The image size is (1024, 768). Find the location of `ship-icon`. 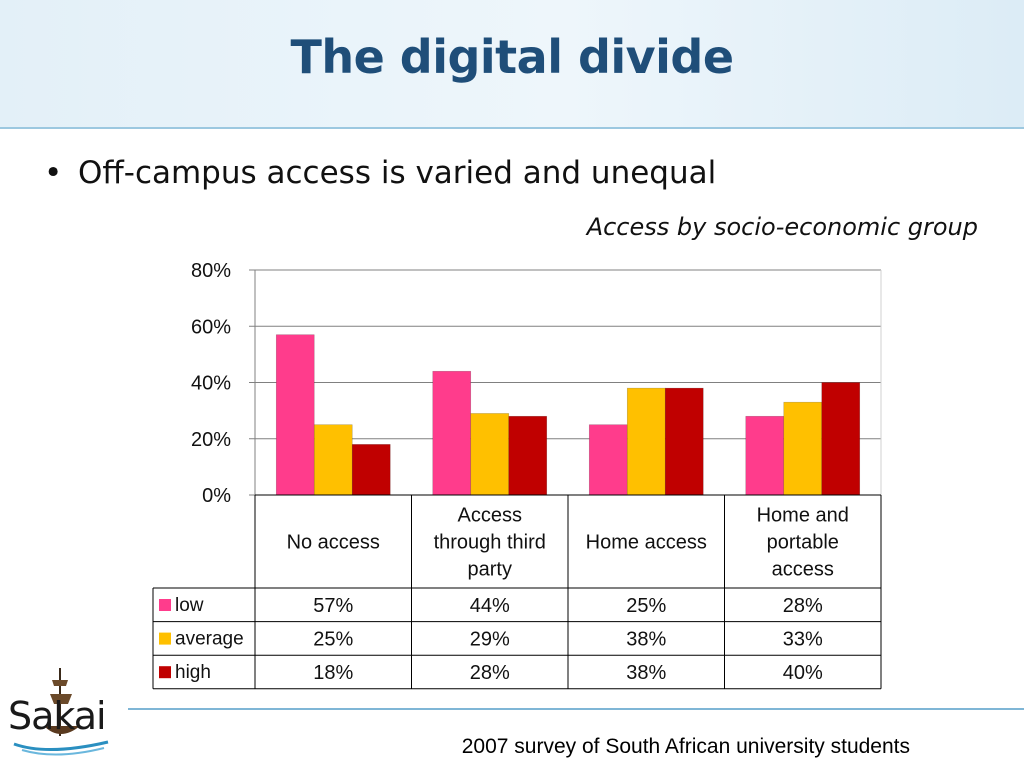

ship-icon is located at coordinates (61, 712).